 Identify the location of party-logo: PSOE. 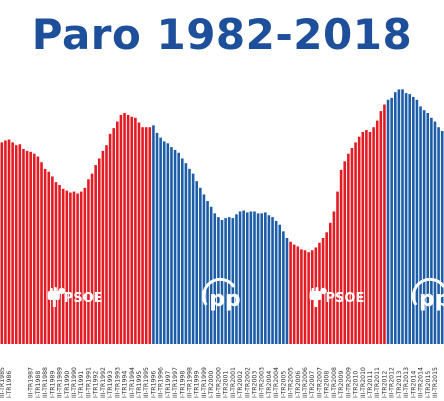
(75, 297).